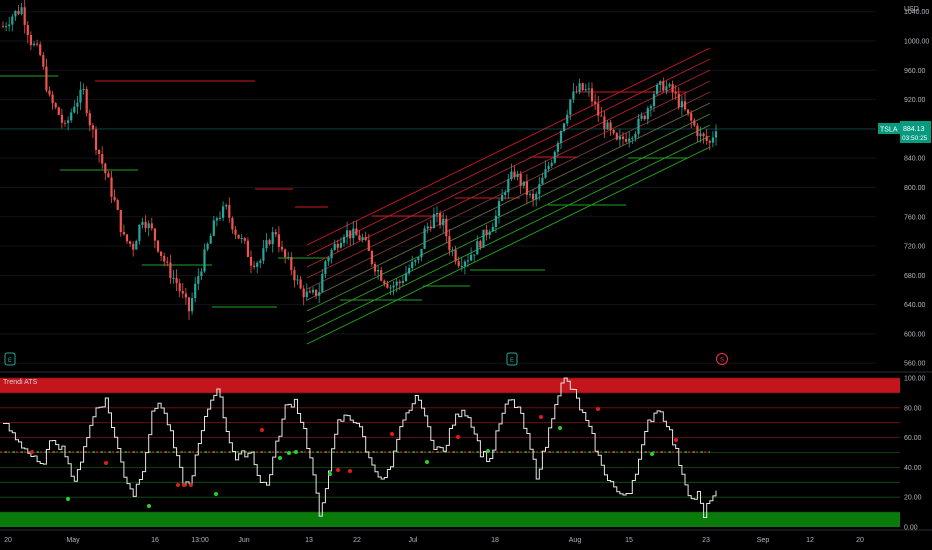 The width and height of the screenshot is (932, 550). I want to click on price-tick-label: 720.00, so click(915, 247).